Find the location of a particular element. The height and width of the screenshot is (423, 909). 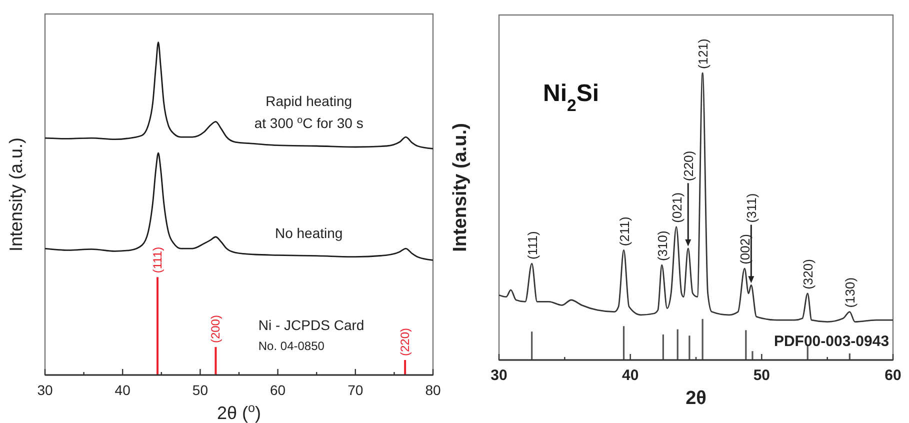

annotation: (310) is located at coordinates (662, 245).